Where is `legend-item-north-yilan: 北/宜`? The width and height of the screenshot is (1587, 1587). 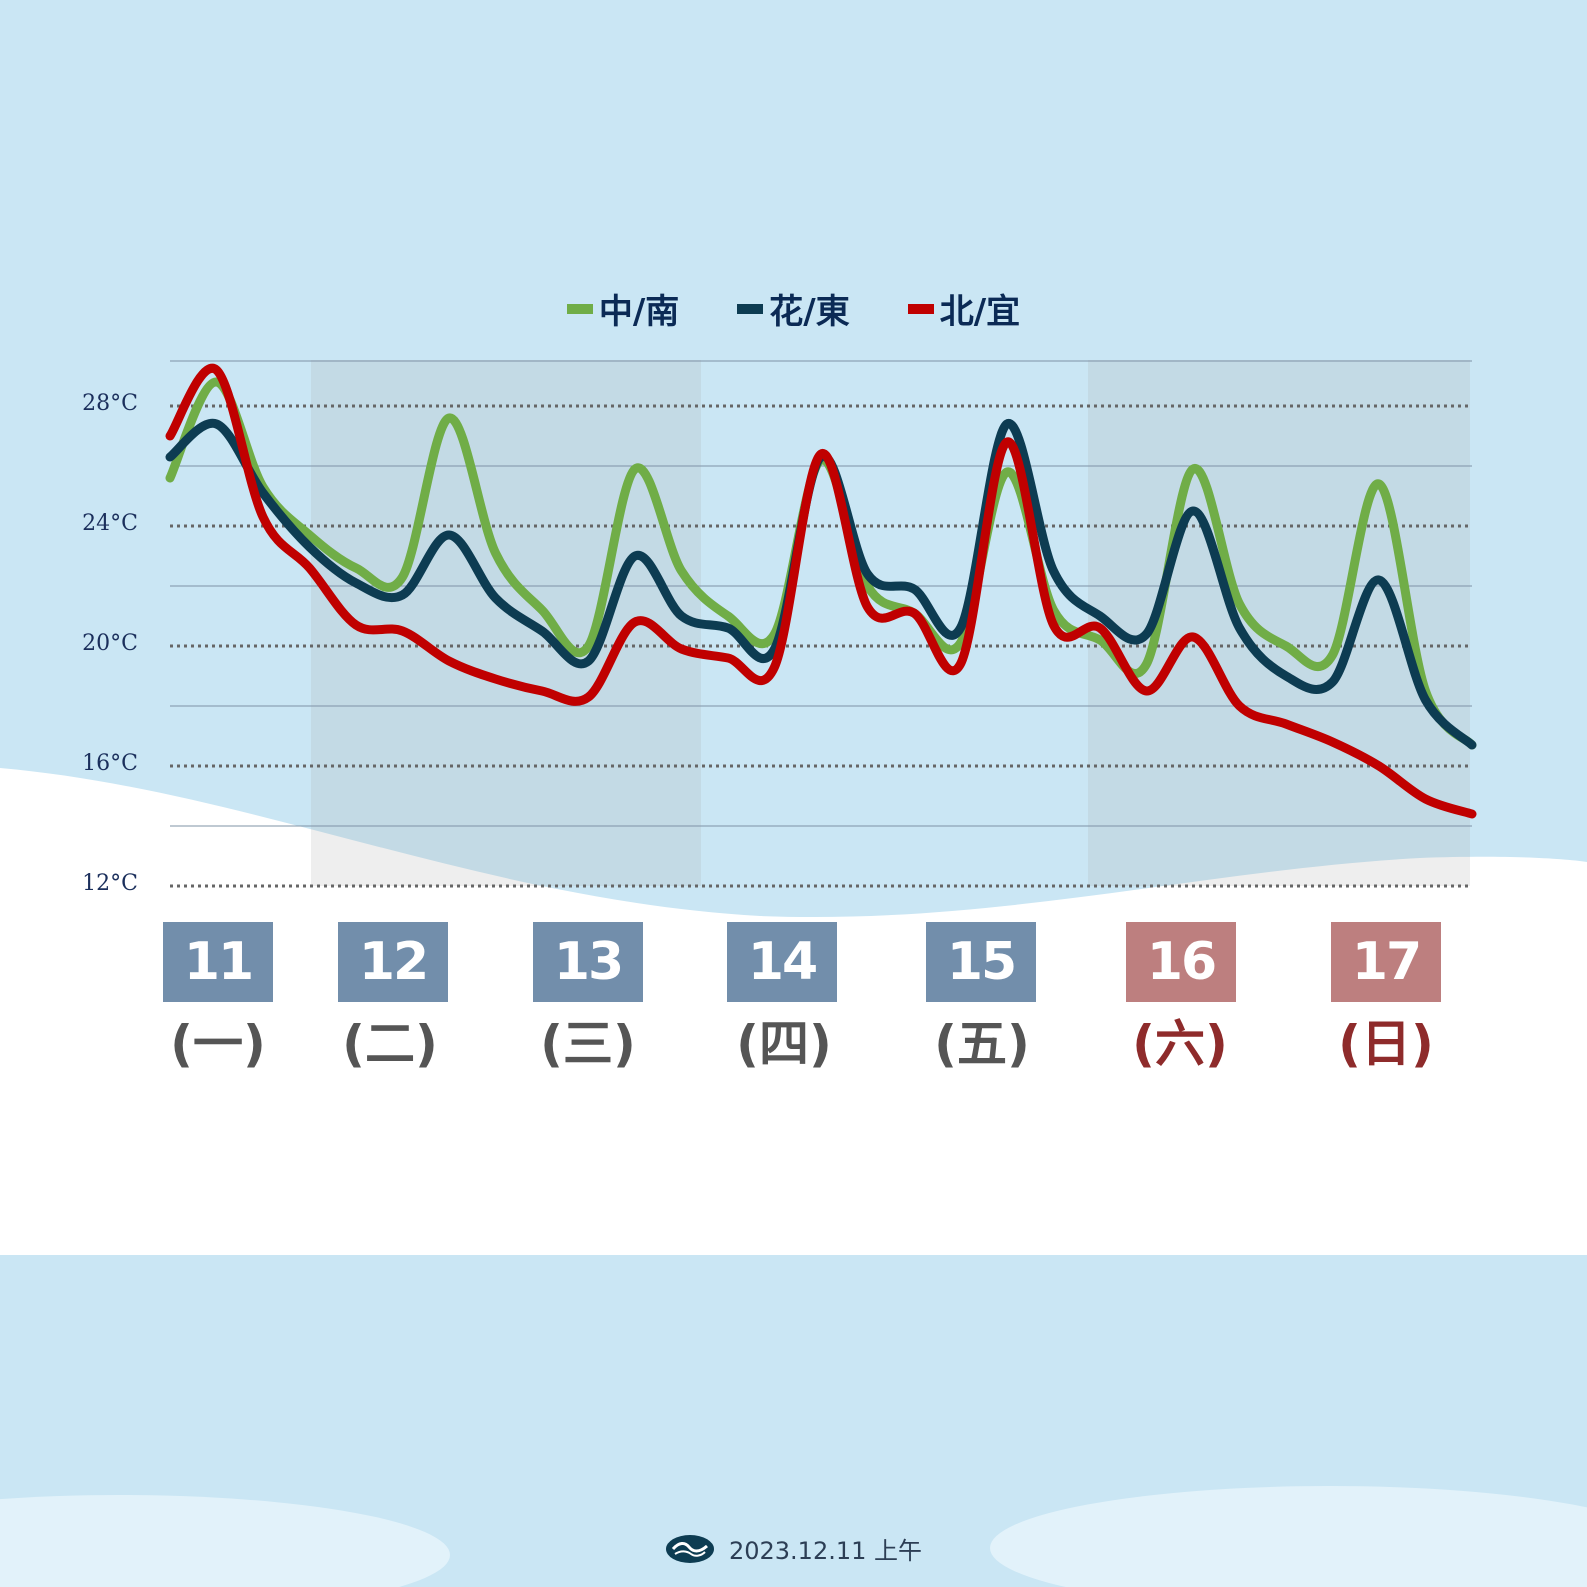 legend-item-north-yilan: 北/宜 is located at coordinates (964, 308).